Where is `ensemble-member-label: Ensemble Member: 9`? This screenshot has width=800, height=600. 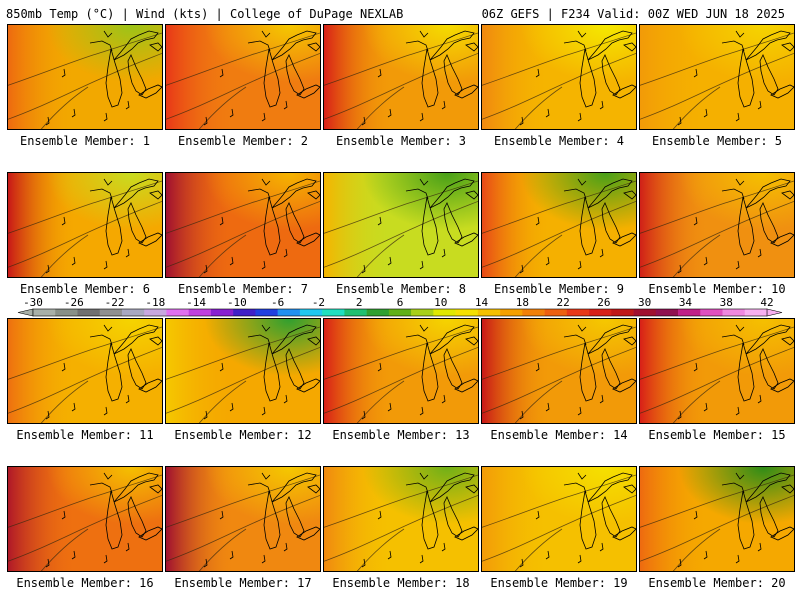
ensemble-member-label: Ensemble Member: 9 is located at coordinates (559, 289).